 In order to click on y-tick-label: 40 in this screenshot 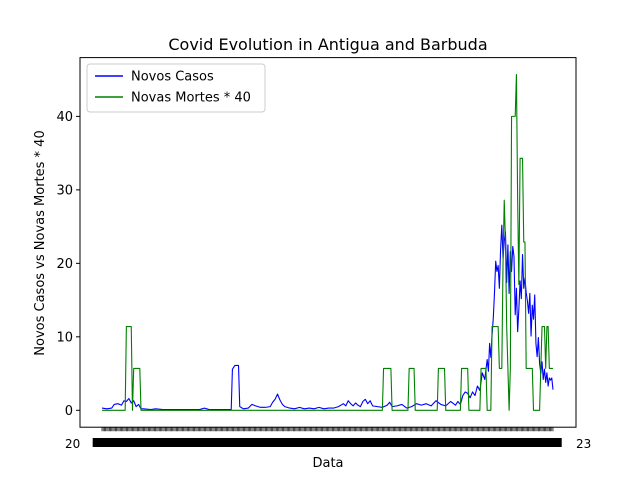, I will do `click(64, 117)`.